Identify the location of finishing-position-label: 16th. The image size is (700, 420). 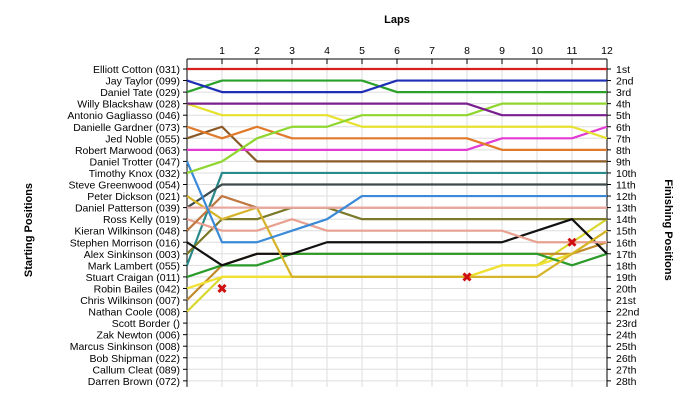
(626, 243).